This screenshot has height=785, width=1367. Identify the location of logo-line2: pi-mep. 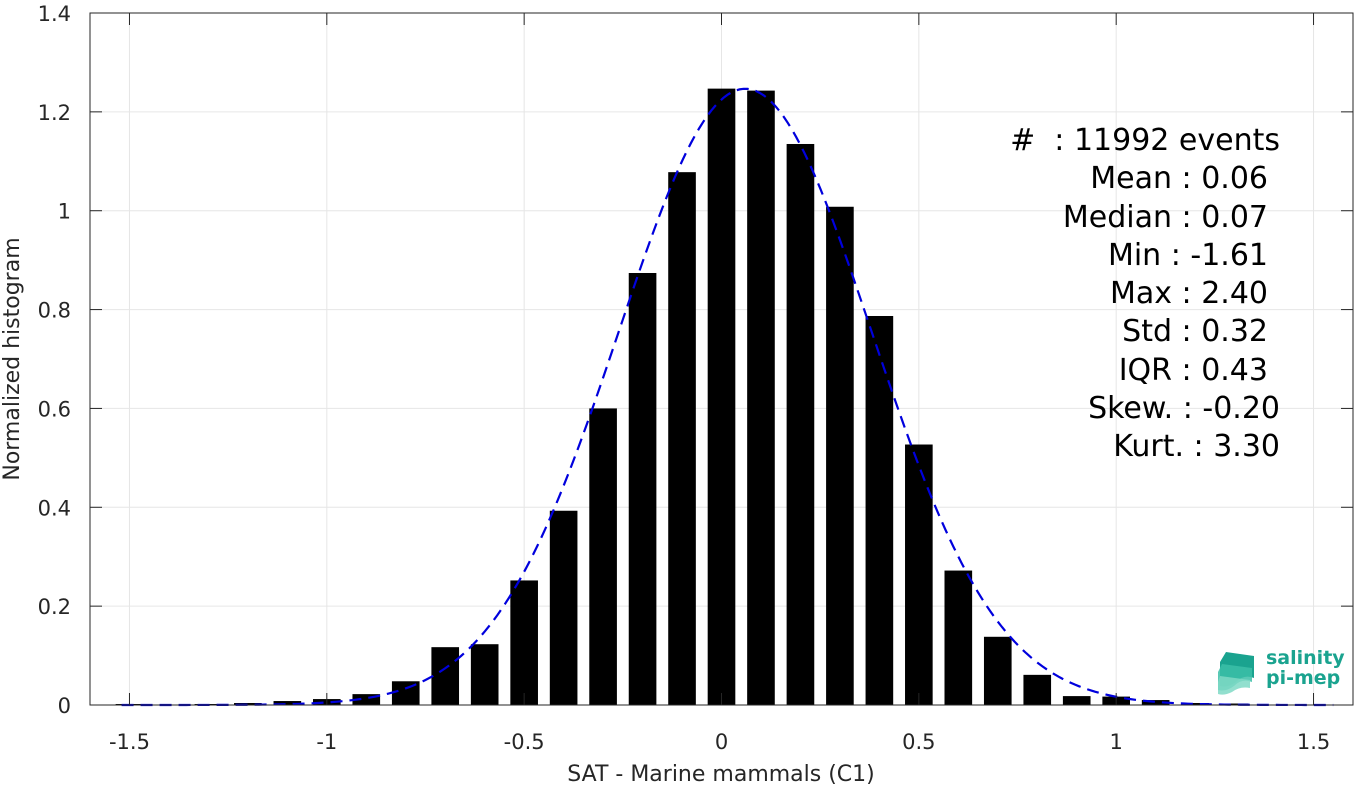
(1303, 678).